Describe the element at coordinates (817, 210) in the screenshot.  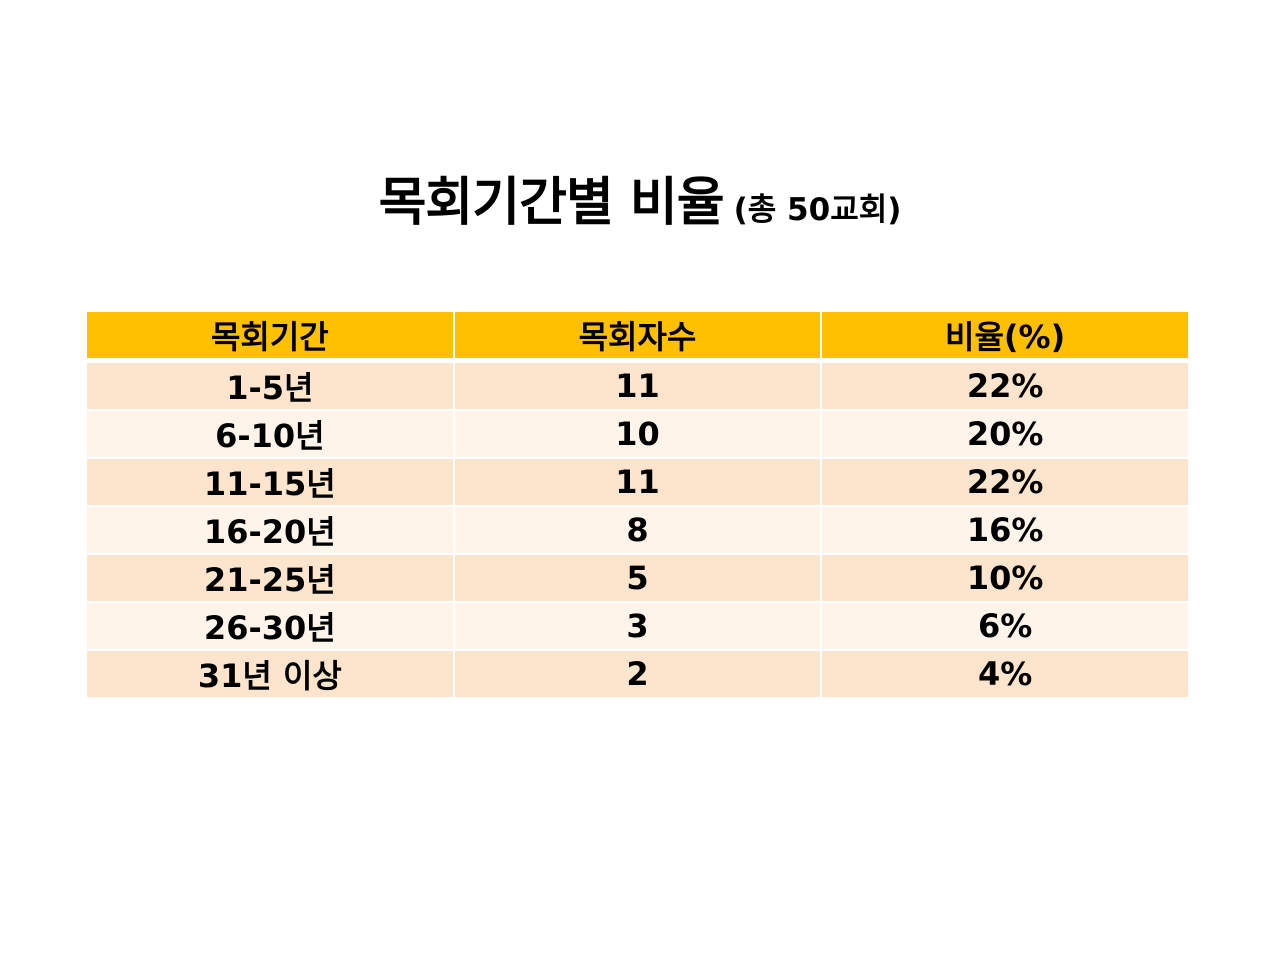
I see `title-suffix-text: (총 50교회)` at that location.